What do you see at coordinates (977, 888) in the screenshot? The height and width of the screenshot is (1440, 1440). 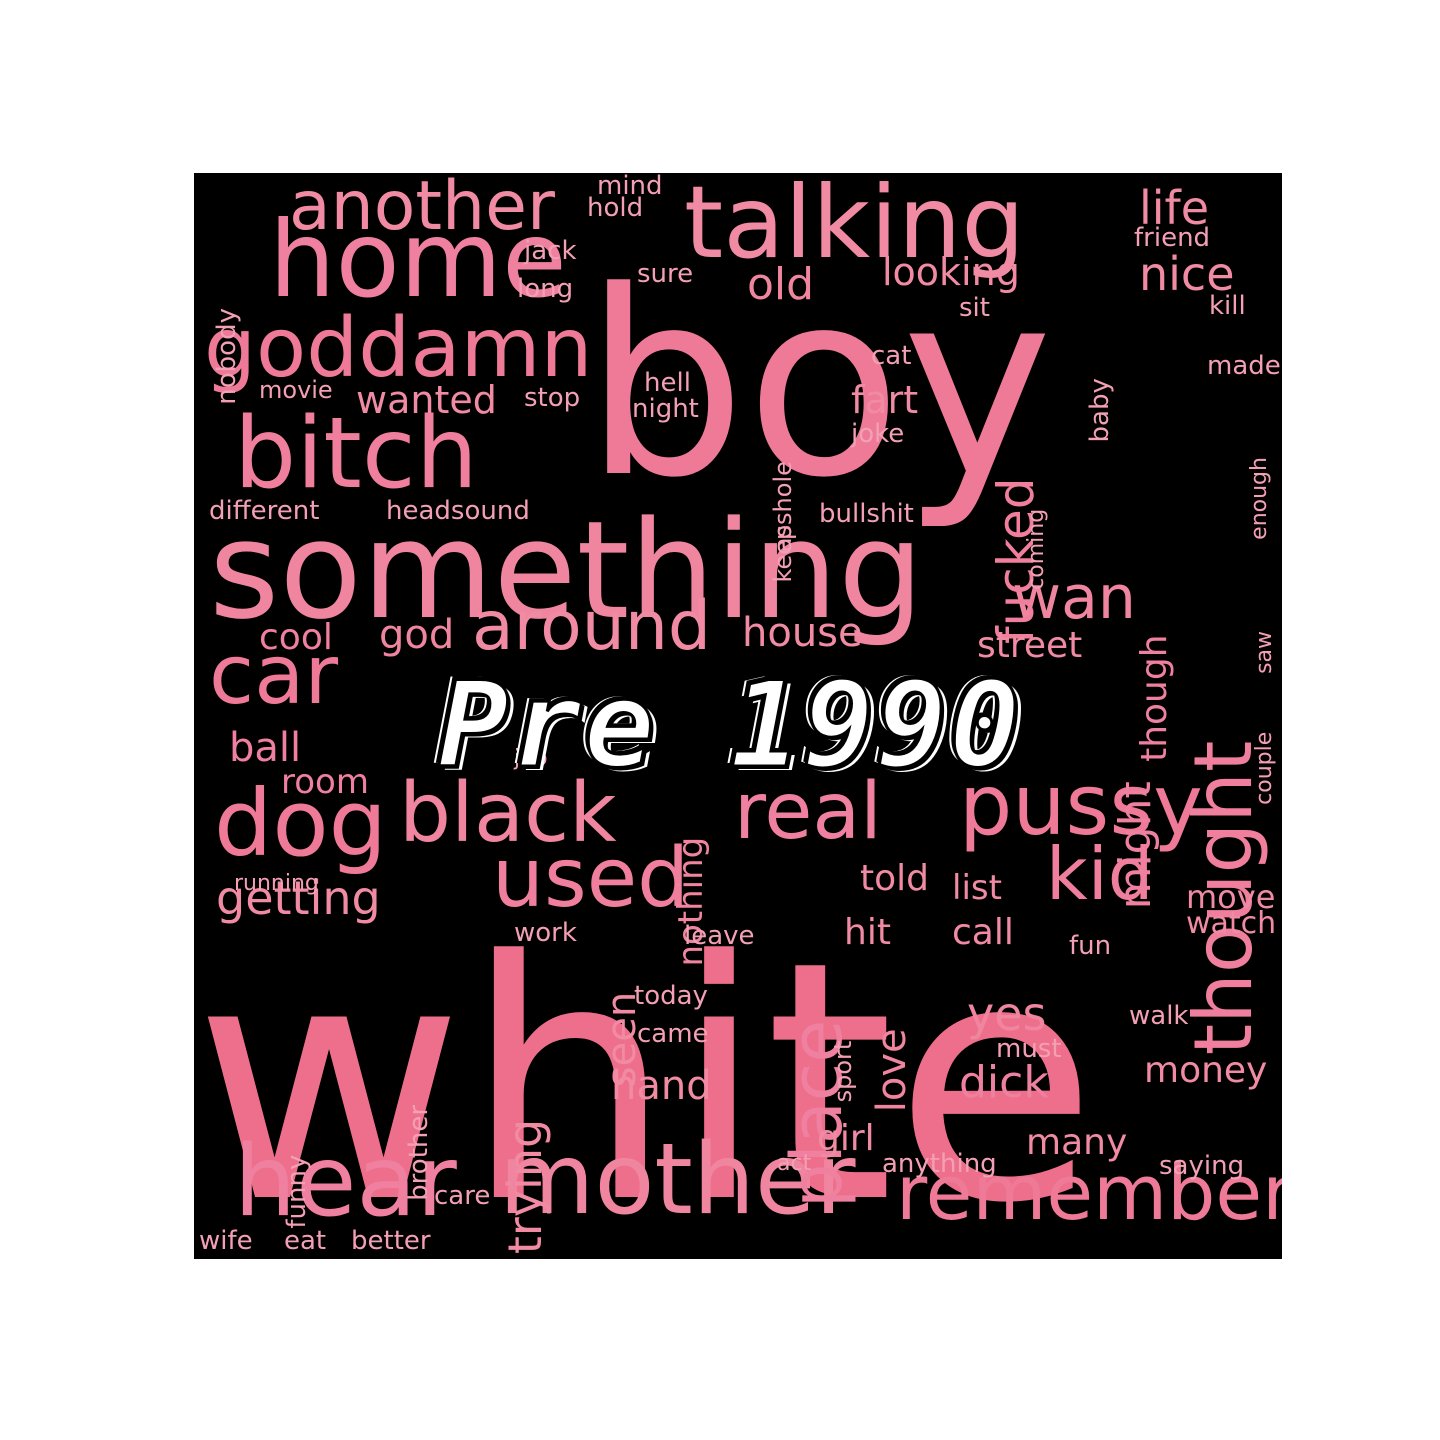 I see `cloud-word-list: list` at bounding box center [977, 888].